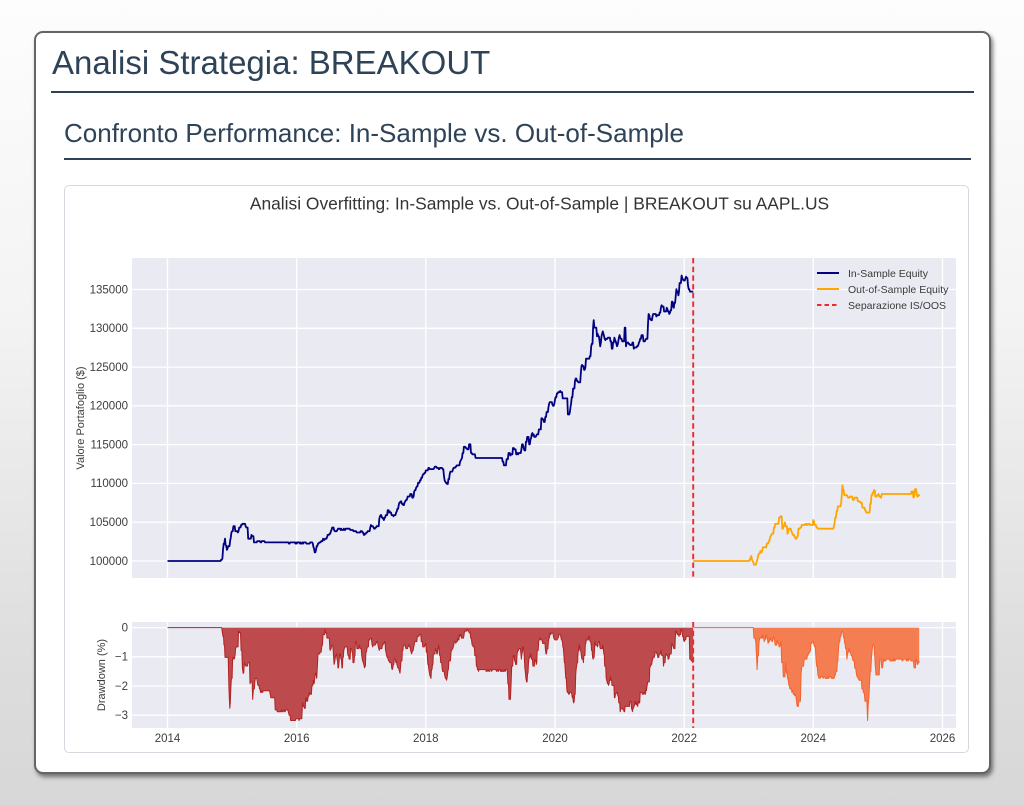 This screenshot has width=1024, height=805. I want to click on svg-text: 2022, so click(684, 739).